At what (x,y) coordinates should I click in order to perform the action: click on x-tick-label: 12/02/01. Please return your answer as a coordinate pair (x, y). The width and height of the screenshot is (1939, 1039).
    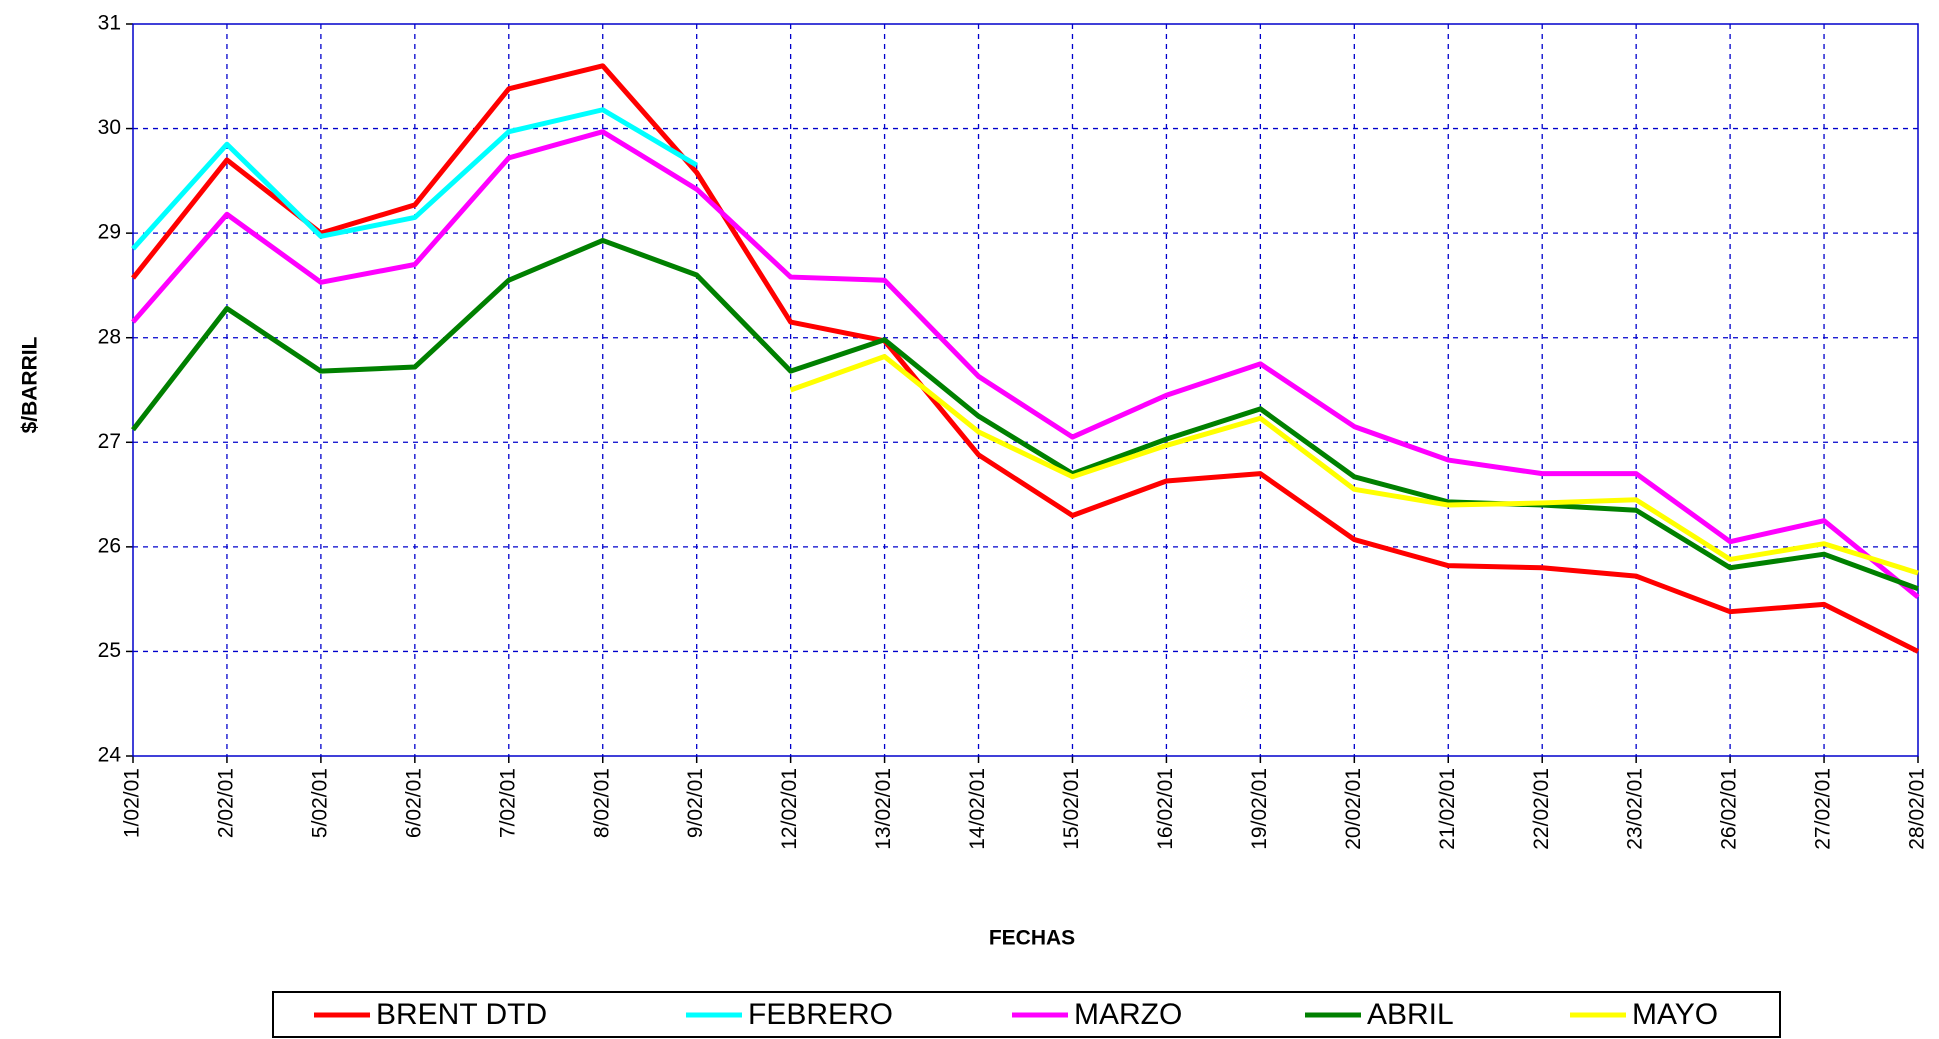
    Looking at the image, I should click on (789, 809).